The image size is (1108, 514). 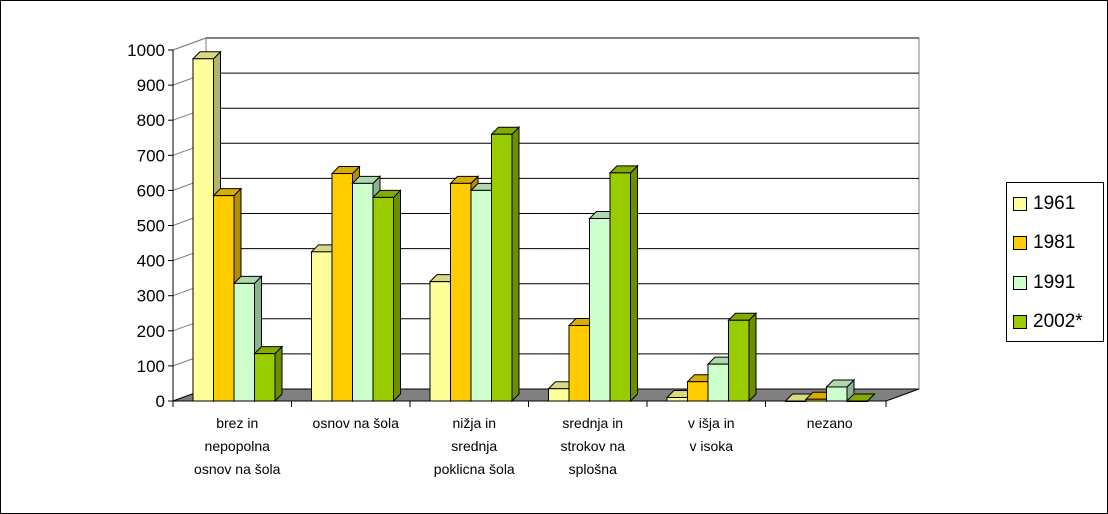 What do you see at coordinates (711, 446) in the screenshot?
I see `x-category-label: v isoka` at bounding box center [711, 446].